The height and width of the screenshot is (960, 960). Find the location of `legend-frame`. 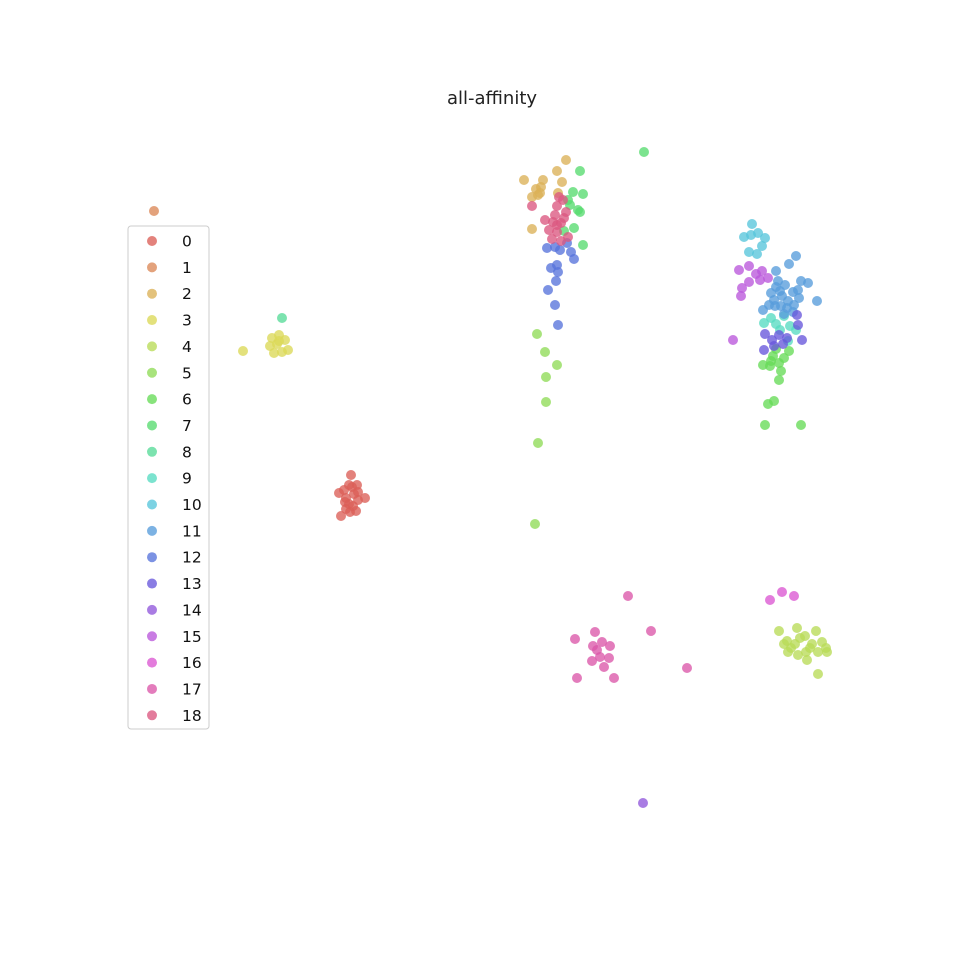

legend-frame is located at coordinates (168, 477).